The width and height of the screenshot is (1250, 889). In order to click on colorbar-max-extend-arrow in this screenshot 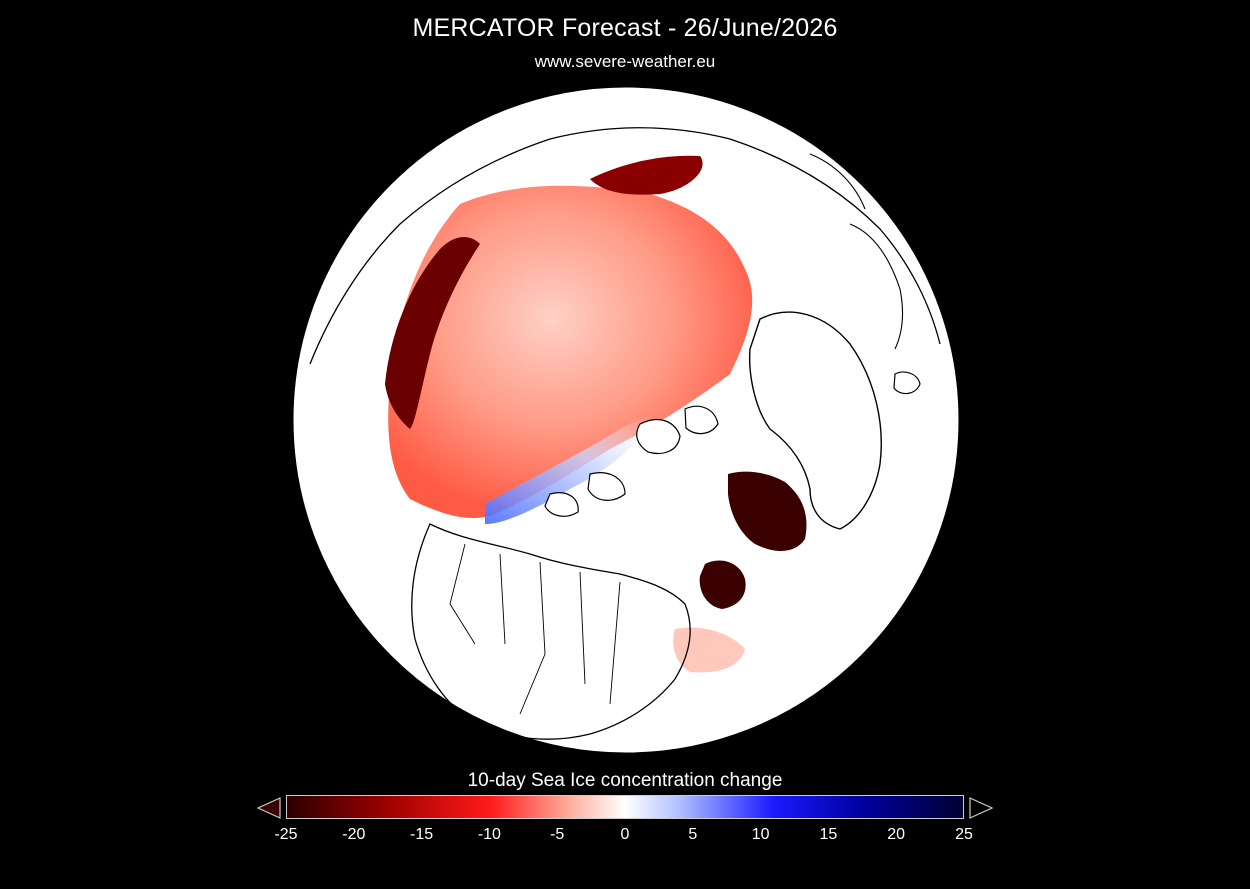, I will do `click(981, 808)`.